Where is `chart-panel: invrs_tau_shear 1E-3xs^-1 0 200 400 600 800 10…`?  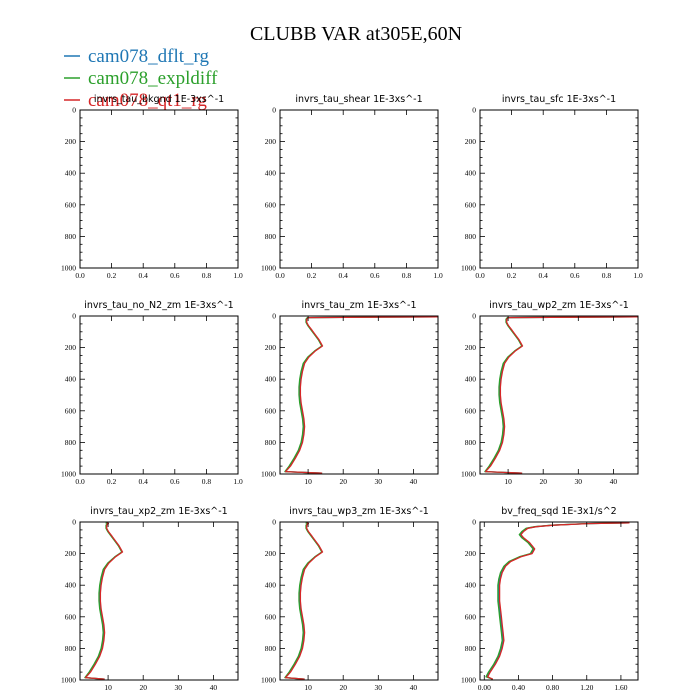
chart-panel: invrs_tau_shear 1E-3xs^-1 0 200 400 600 800 10… is located at coordinates (352, 187).